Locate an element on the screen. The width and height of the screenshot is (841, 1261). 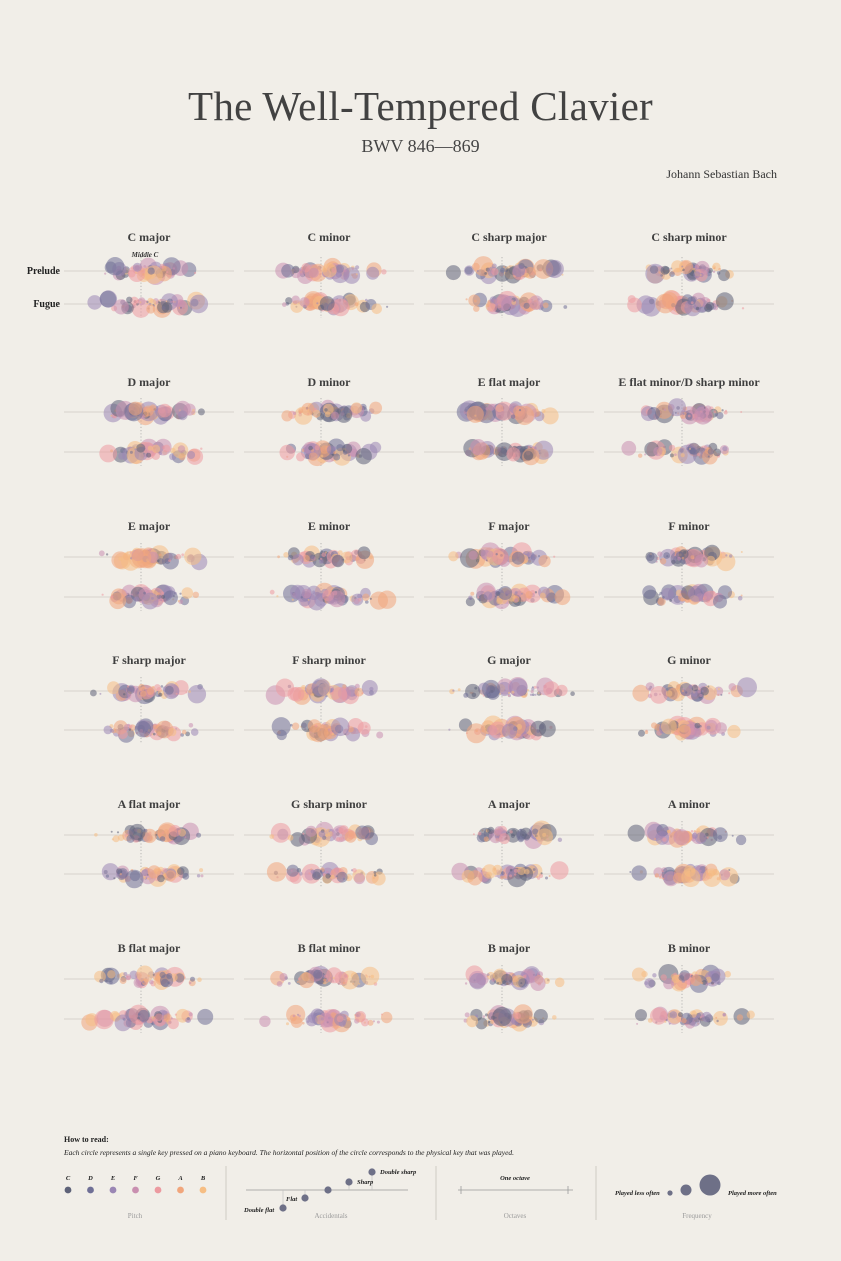
sharp-label: Sharp is located at coordinates (365, 1182).